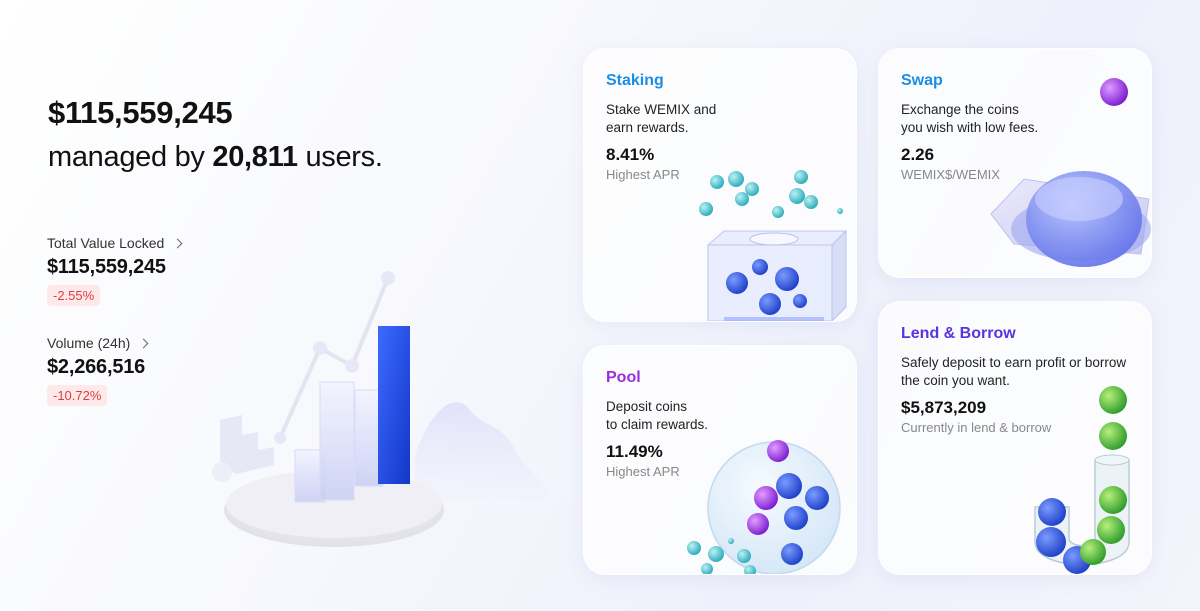  I want to click on lend-borrow-title: Lend & Borrow, so click(958, 333).